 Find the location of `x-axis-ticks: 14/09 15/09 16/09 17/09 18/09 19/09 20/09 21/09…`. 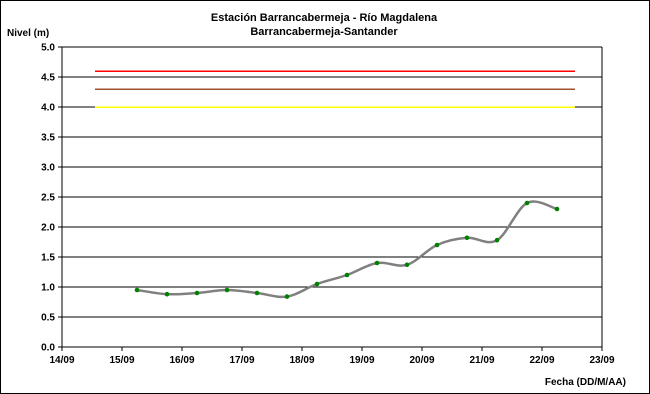

x-axis-ticks: 14/09 15/09 16/09 17/09 18/09 19/09 20/09 21/09… is located at coordinates (332, 356).